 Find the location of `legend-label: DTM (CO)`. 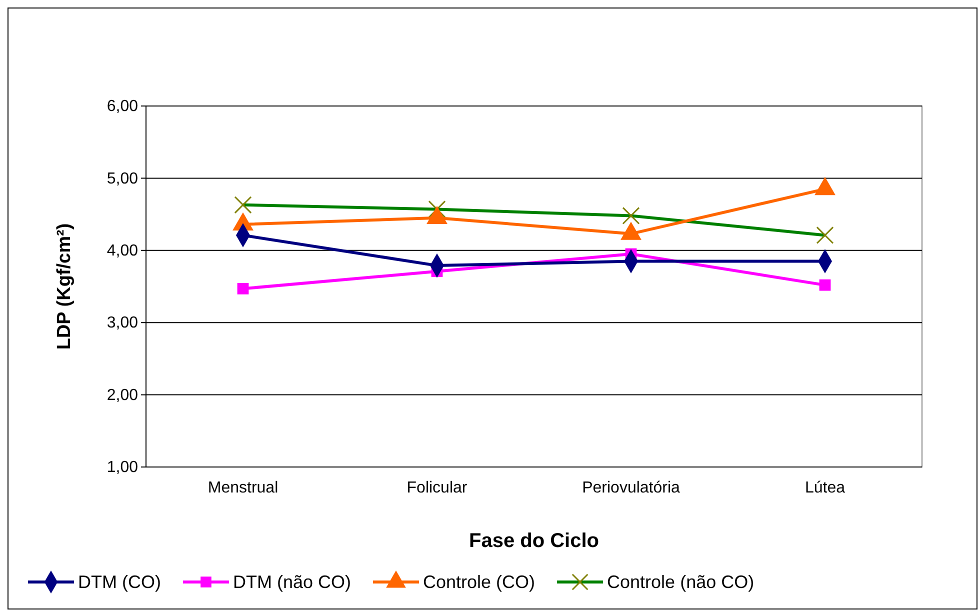

legend-label: DTM (CO) is located at coordinates (119, 582).